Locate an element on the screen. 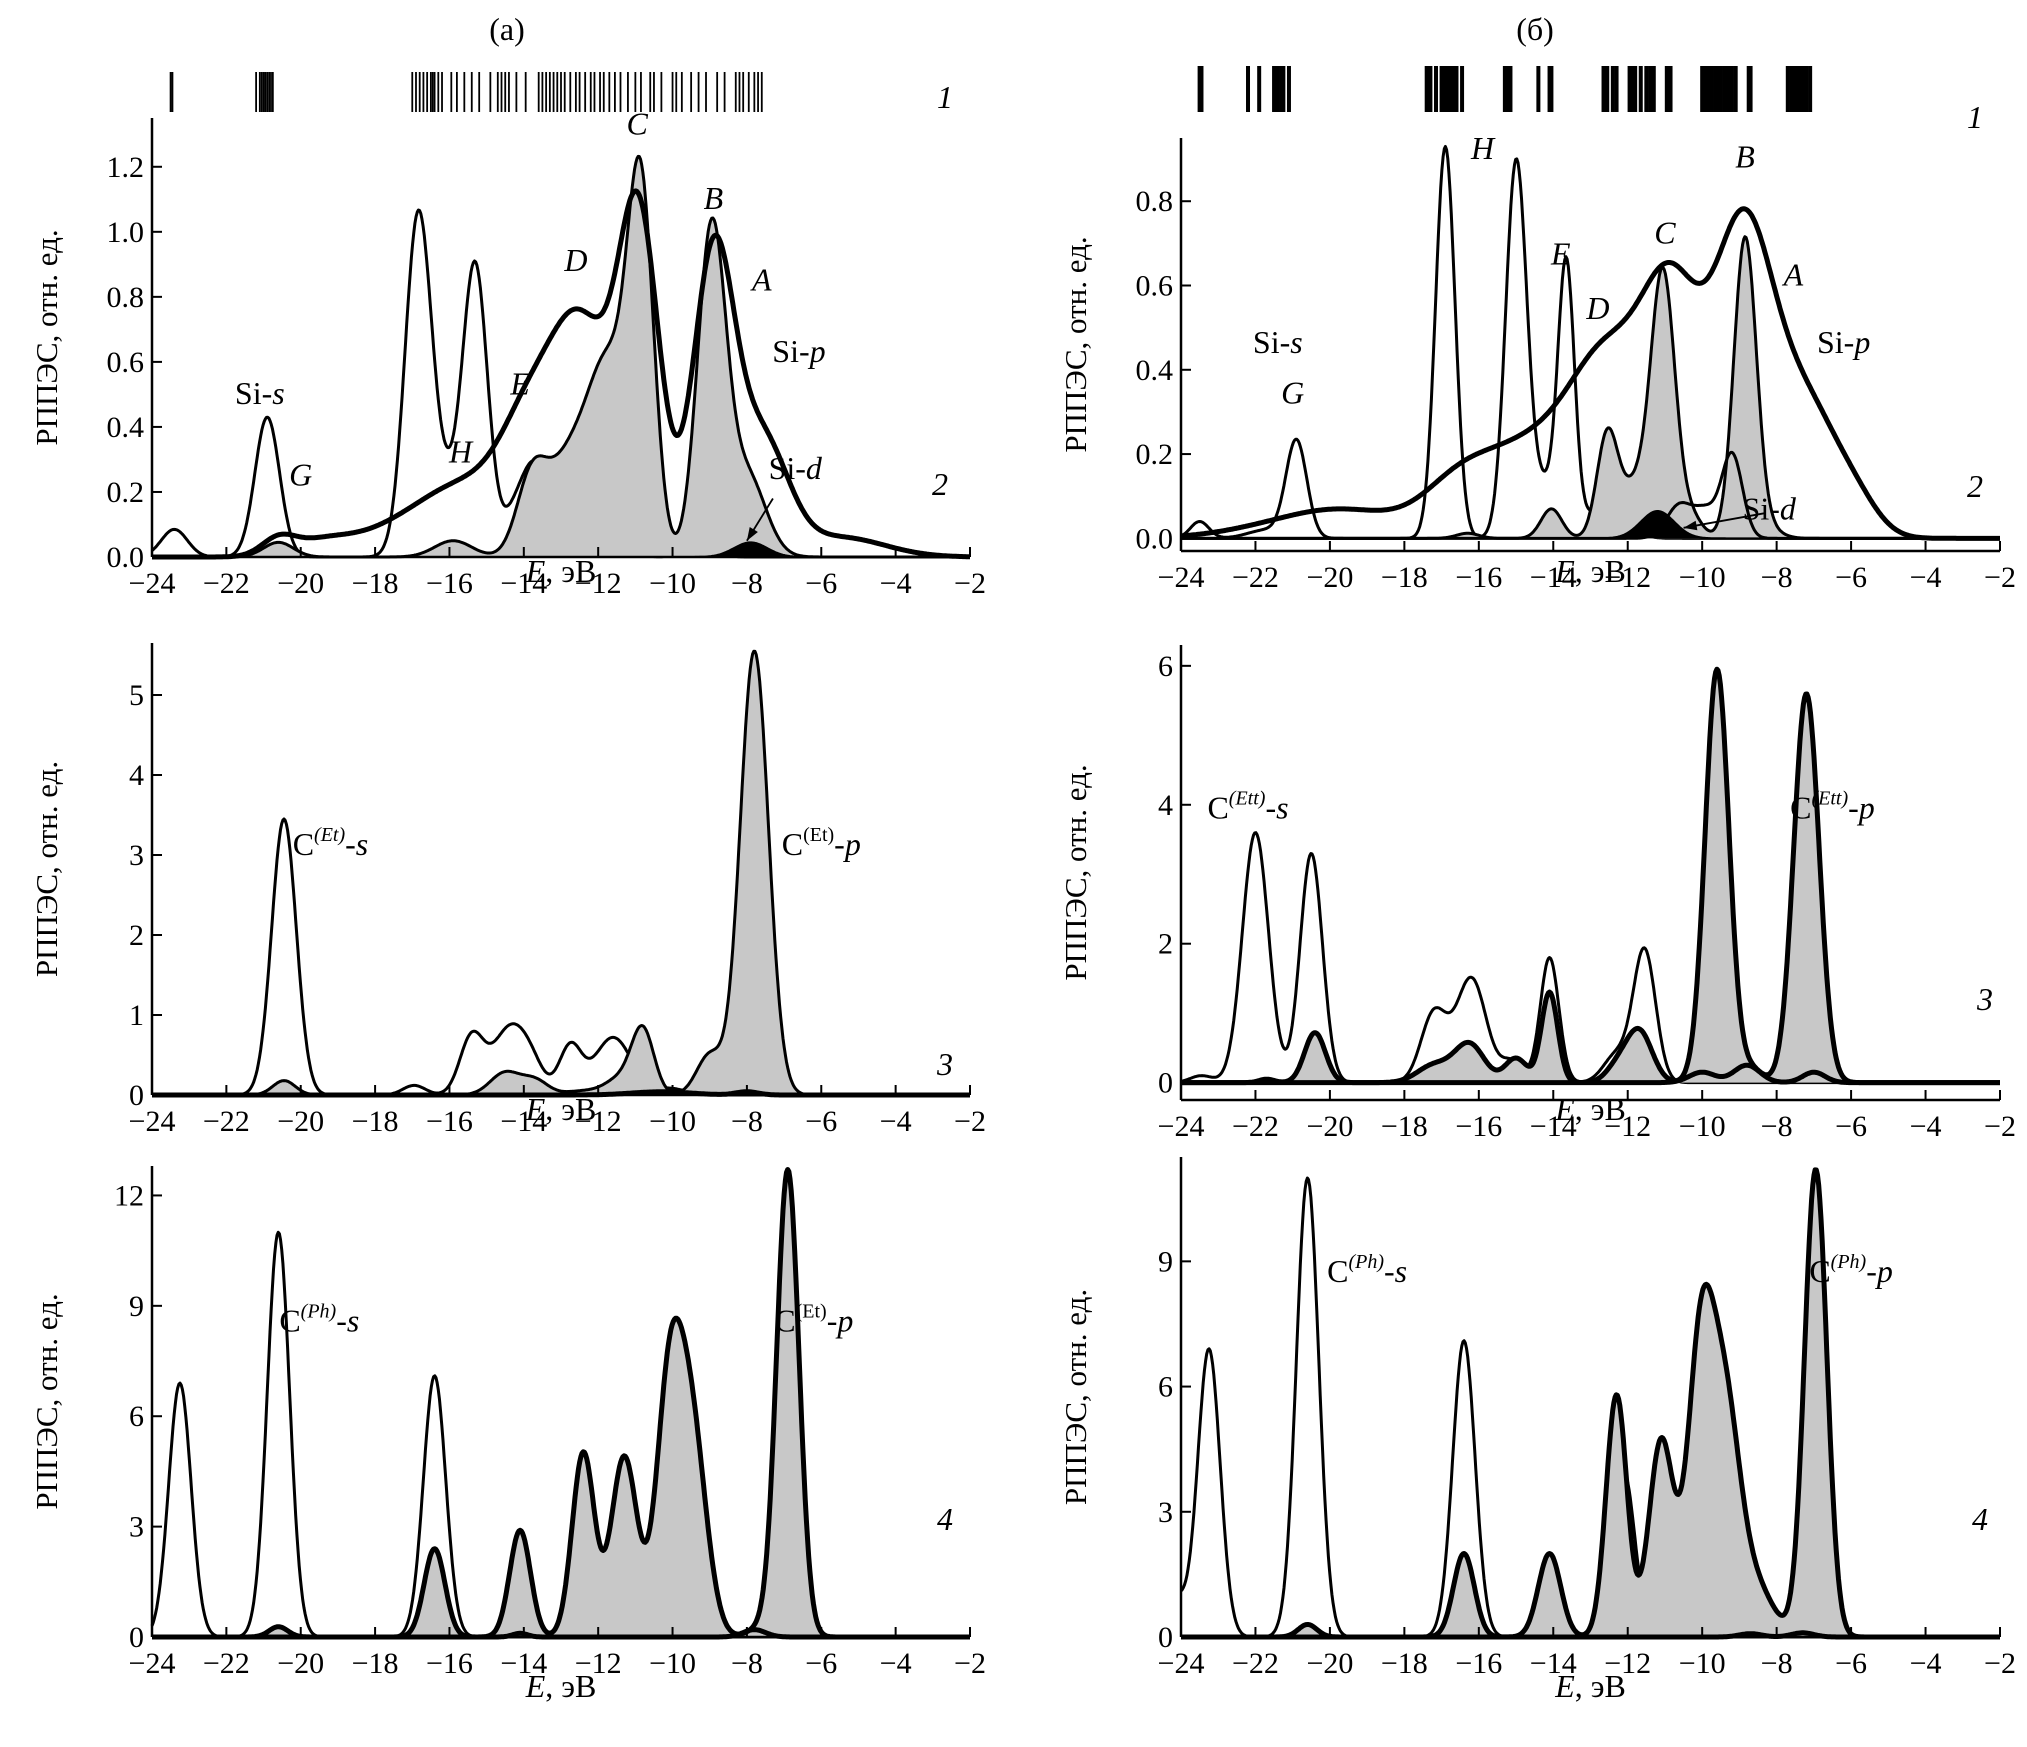 This screenshot has height=1747, width=2027. series-fill-C(Et)-p is located at coordinates (561, 873).